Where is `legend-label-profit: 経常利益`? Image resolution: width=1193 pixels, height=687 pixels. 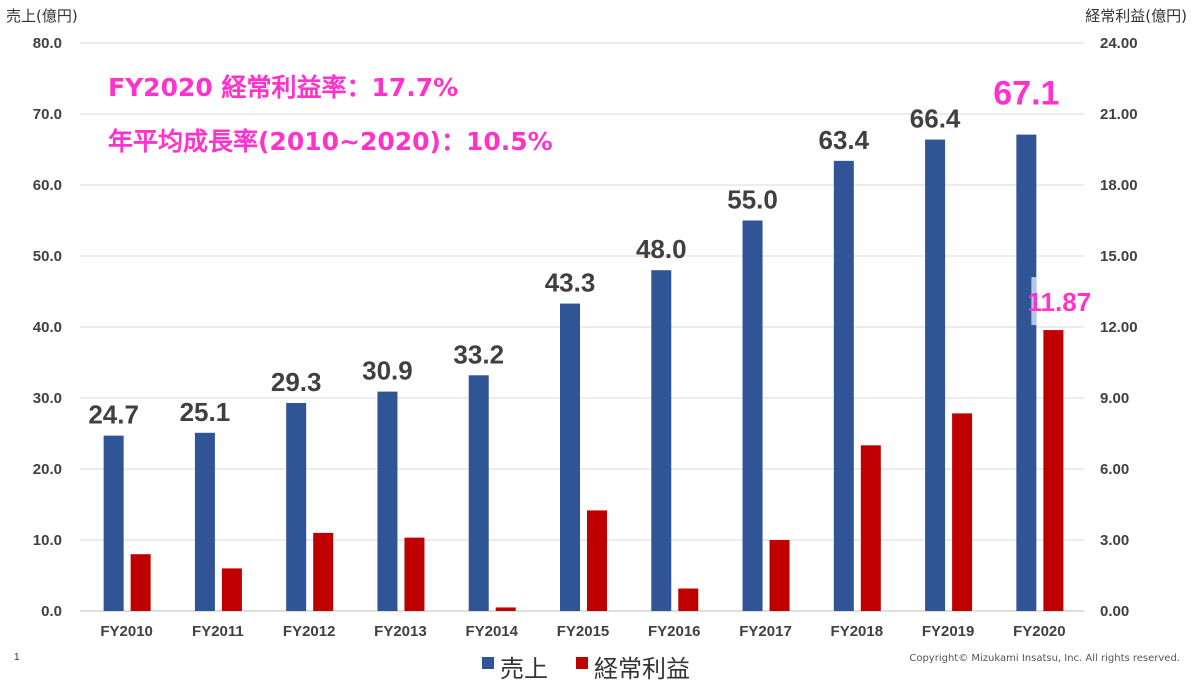 legend-label-profit: 経常利益 is located at coordinates (642, 669).